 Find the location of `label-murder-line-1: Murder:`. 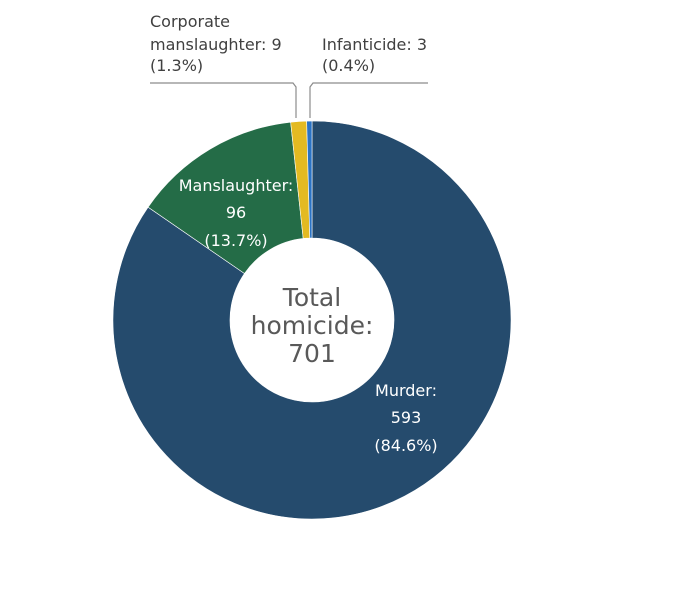

label-murder-line-1: Murder: is located at coordinates (406, 390).